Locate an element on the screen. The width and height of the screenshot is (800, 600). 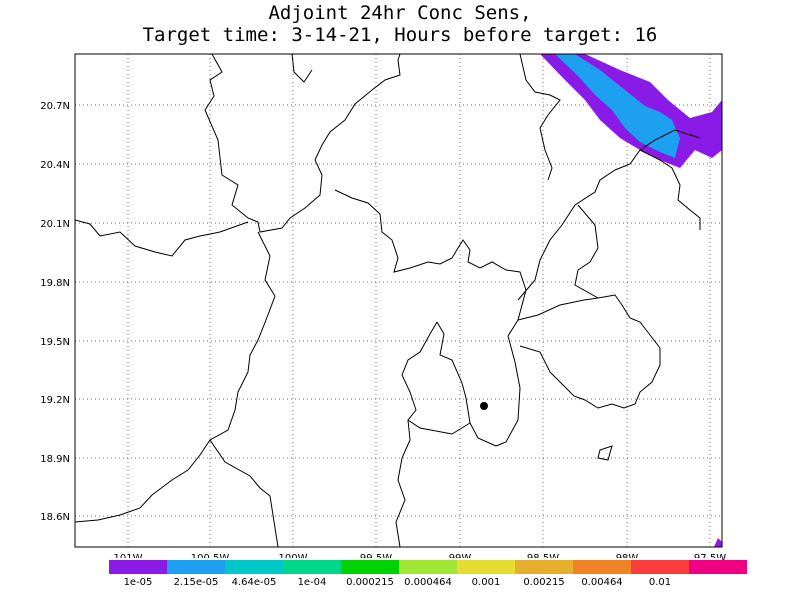
color-bar is located at coordinates (428, 566).